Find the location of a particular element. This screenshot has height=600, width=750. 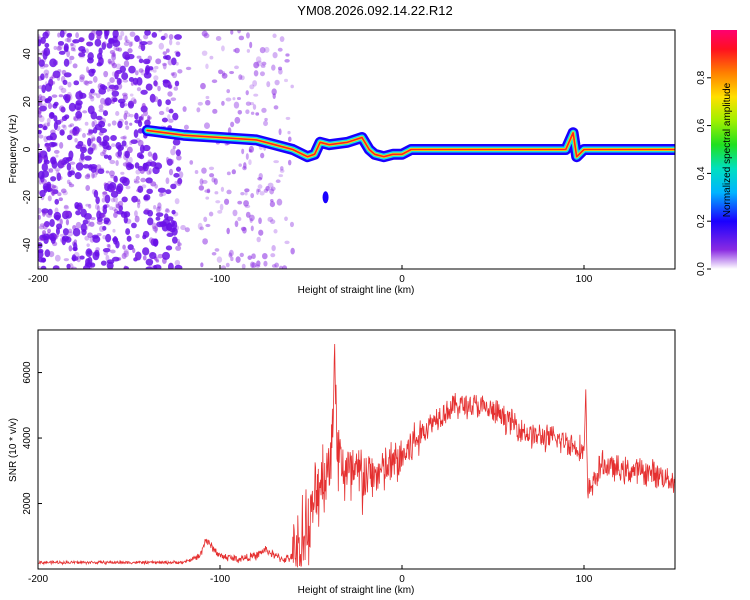

spectrogram-trace is located at coordinates (408, 164).